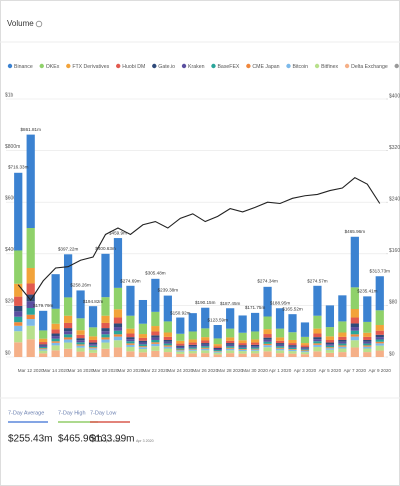 The image size is (400, 486). Describe the element at coordinates (18, 166) in the screenshot. I see `total-label: $716.33m` at that location.